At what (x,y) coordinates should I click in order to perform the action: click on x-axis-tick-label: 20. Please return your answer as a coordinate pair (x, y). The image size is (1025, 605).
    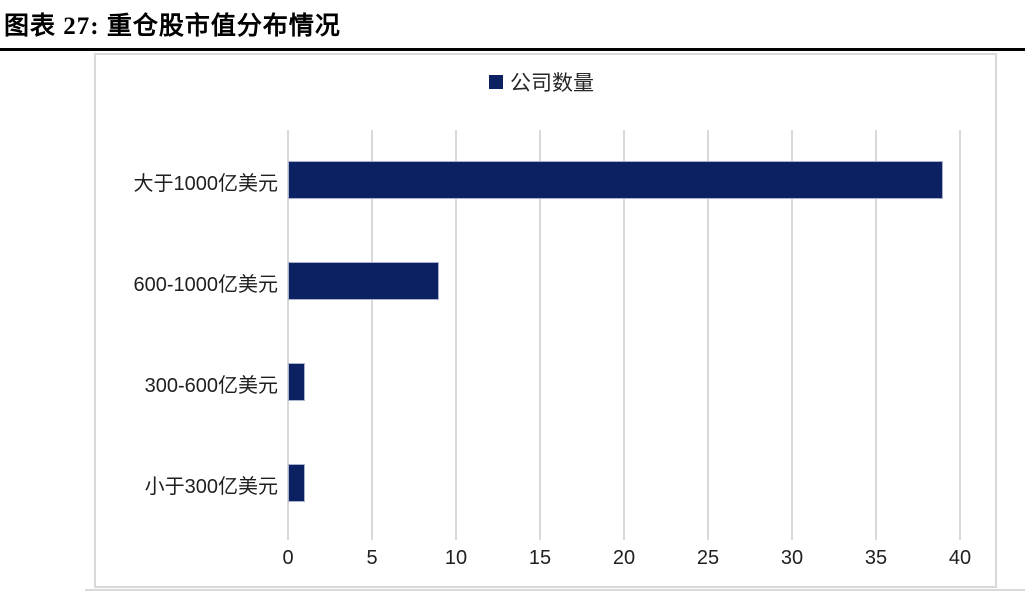
    Looking at the image, I should click on (624, 558).